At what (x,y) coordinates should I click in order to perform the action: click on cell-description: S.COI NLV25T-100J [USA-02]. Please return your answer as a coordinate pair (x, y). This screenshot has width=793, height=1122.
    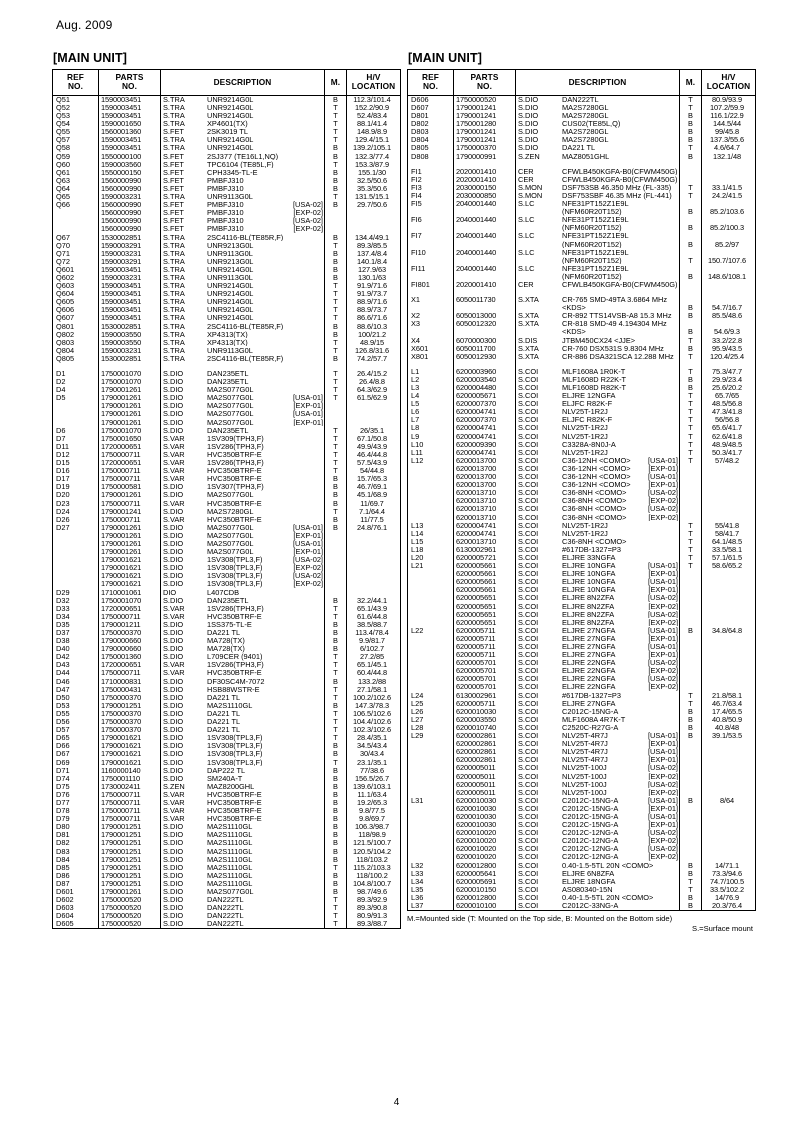
    Looking at the image, I should click on (597, 768).